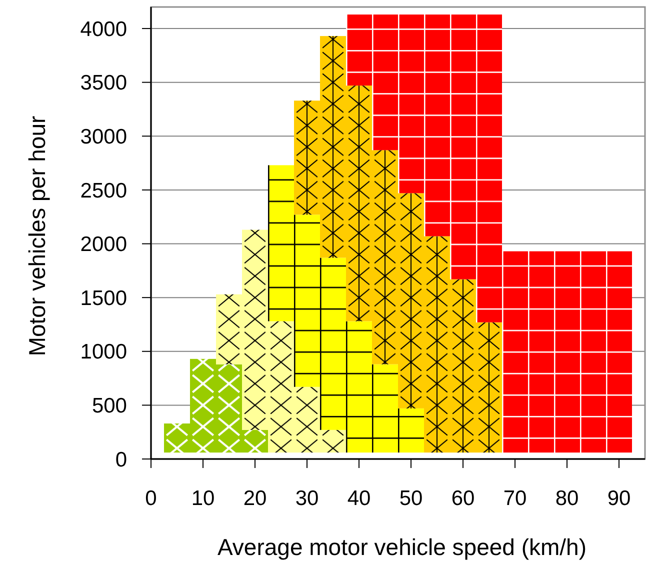  What do you see at coordinates (121, 460) in the screenshot?
I see `y-tick-label: 0` at bounding box center [121, 460].